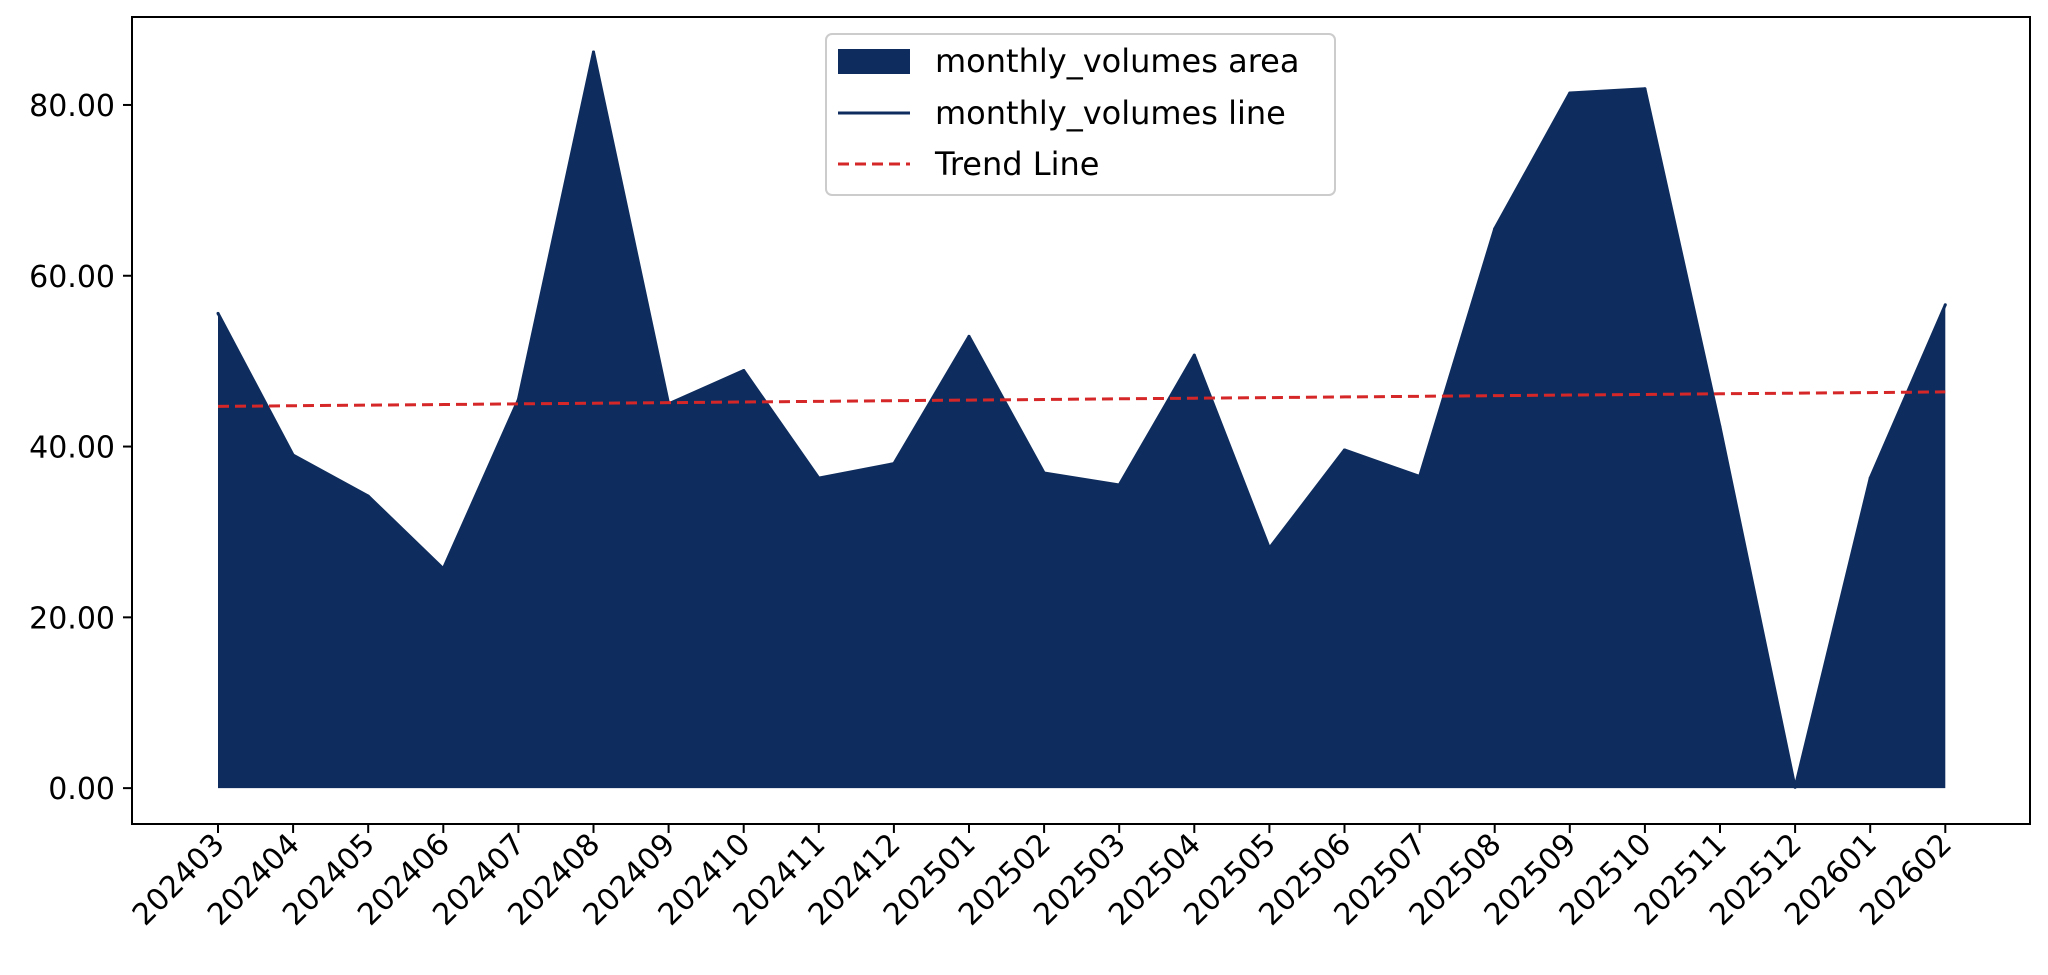 Image resolution: width=2048 pixels, height=975 pixels. I want to click on legend-label-trend: Trend Line, so click(1016, 164).